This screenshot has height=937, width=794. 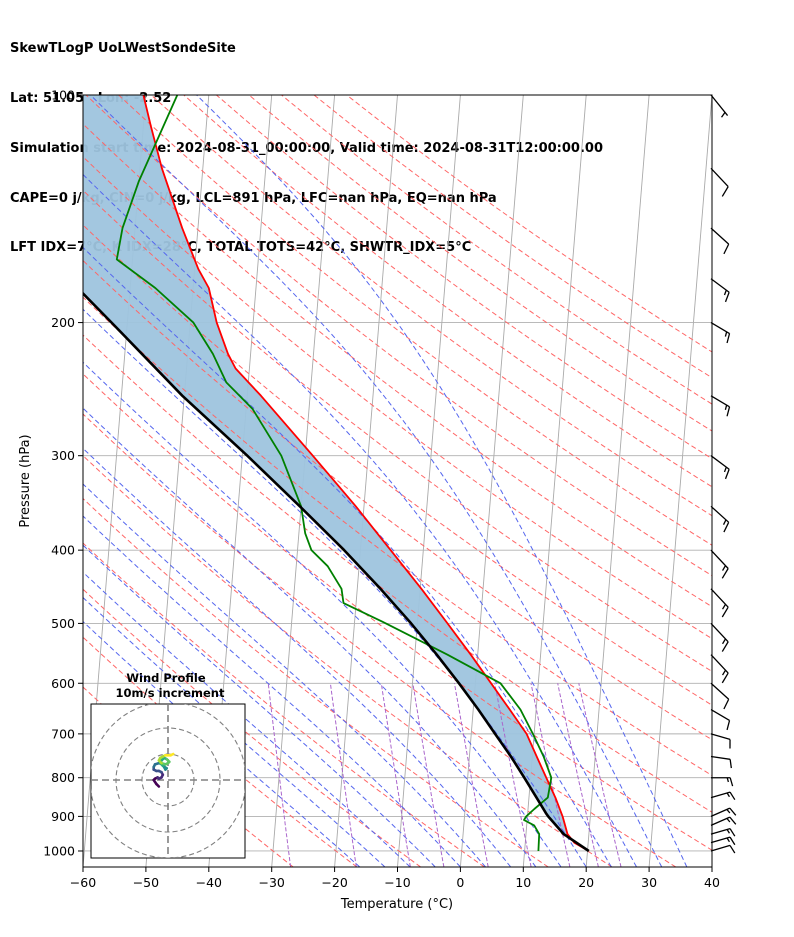 I want to click on x-tick-label: 40, so click(x=712, y=882).